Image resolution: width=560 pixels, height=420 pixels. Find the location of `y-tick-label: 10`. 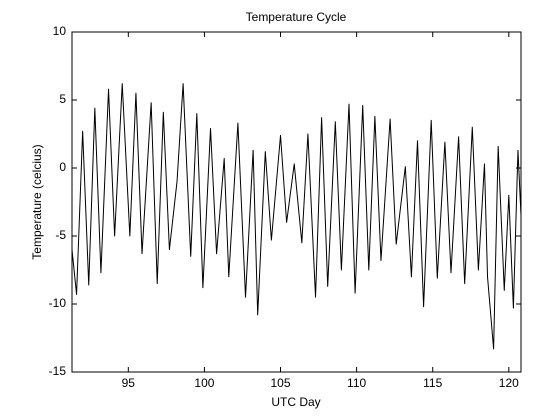

y-tick-label: 10 is located at coordinates (60, 31).